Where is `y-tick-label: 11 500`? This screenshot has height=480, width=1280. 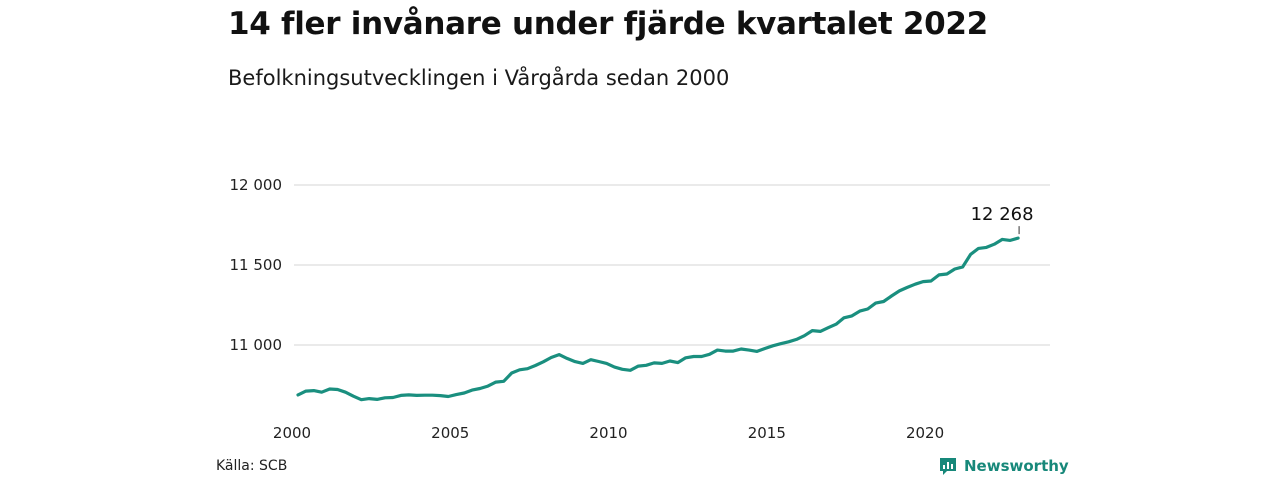 y-tick-label: 11 500 is located at coordinates (256, 265).